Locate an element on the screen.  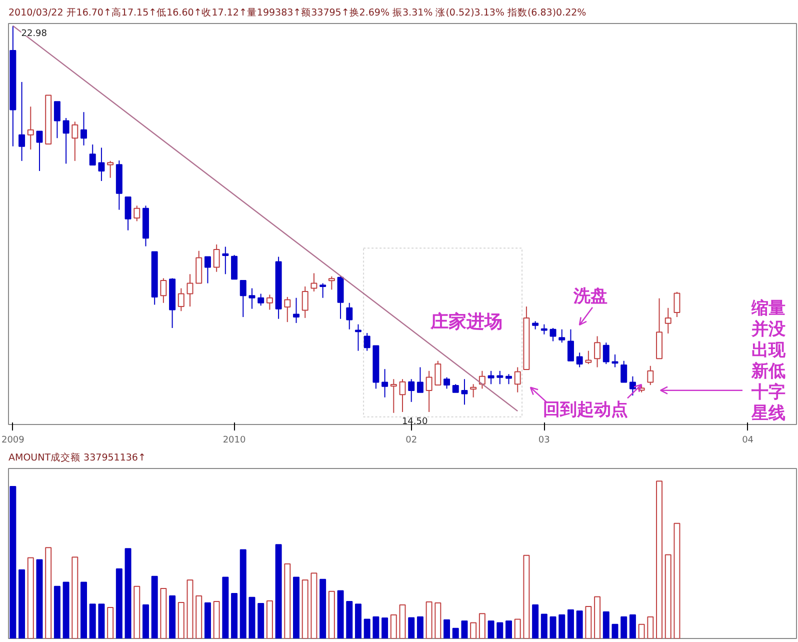
annotation: 回到起动点 is located at coordinates (585, 410).